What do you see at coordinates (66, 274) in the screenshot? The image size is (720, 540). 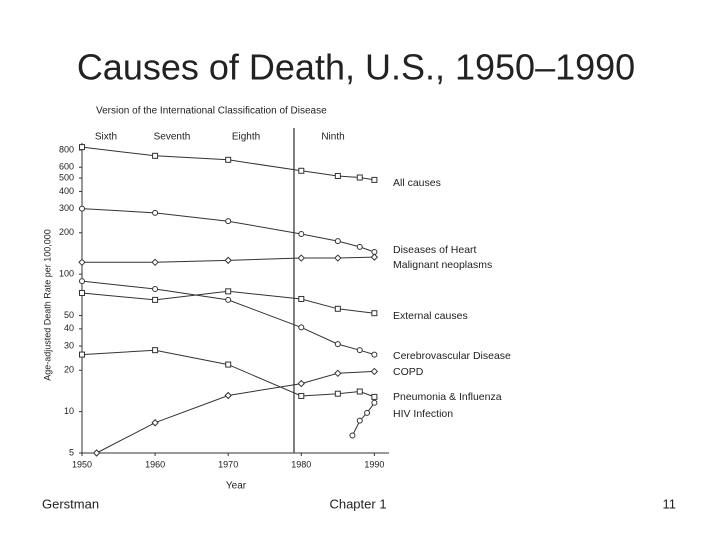 I see `y-tick-label: 100` at bounding box center [66, 274].